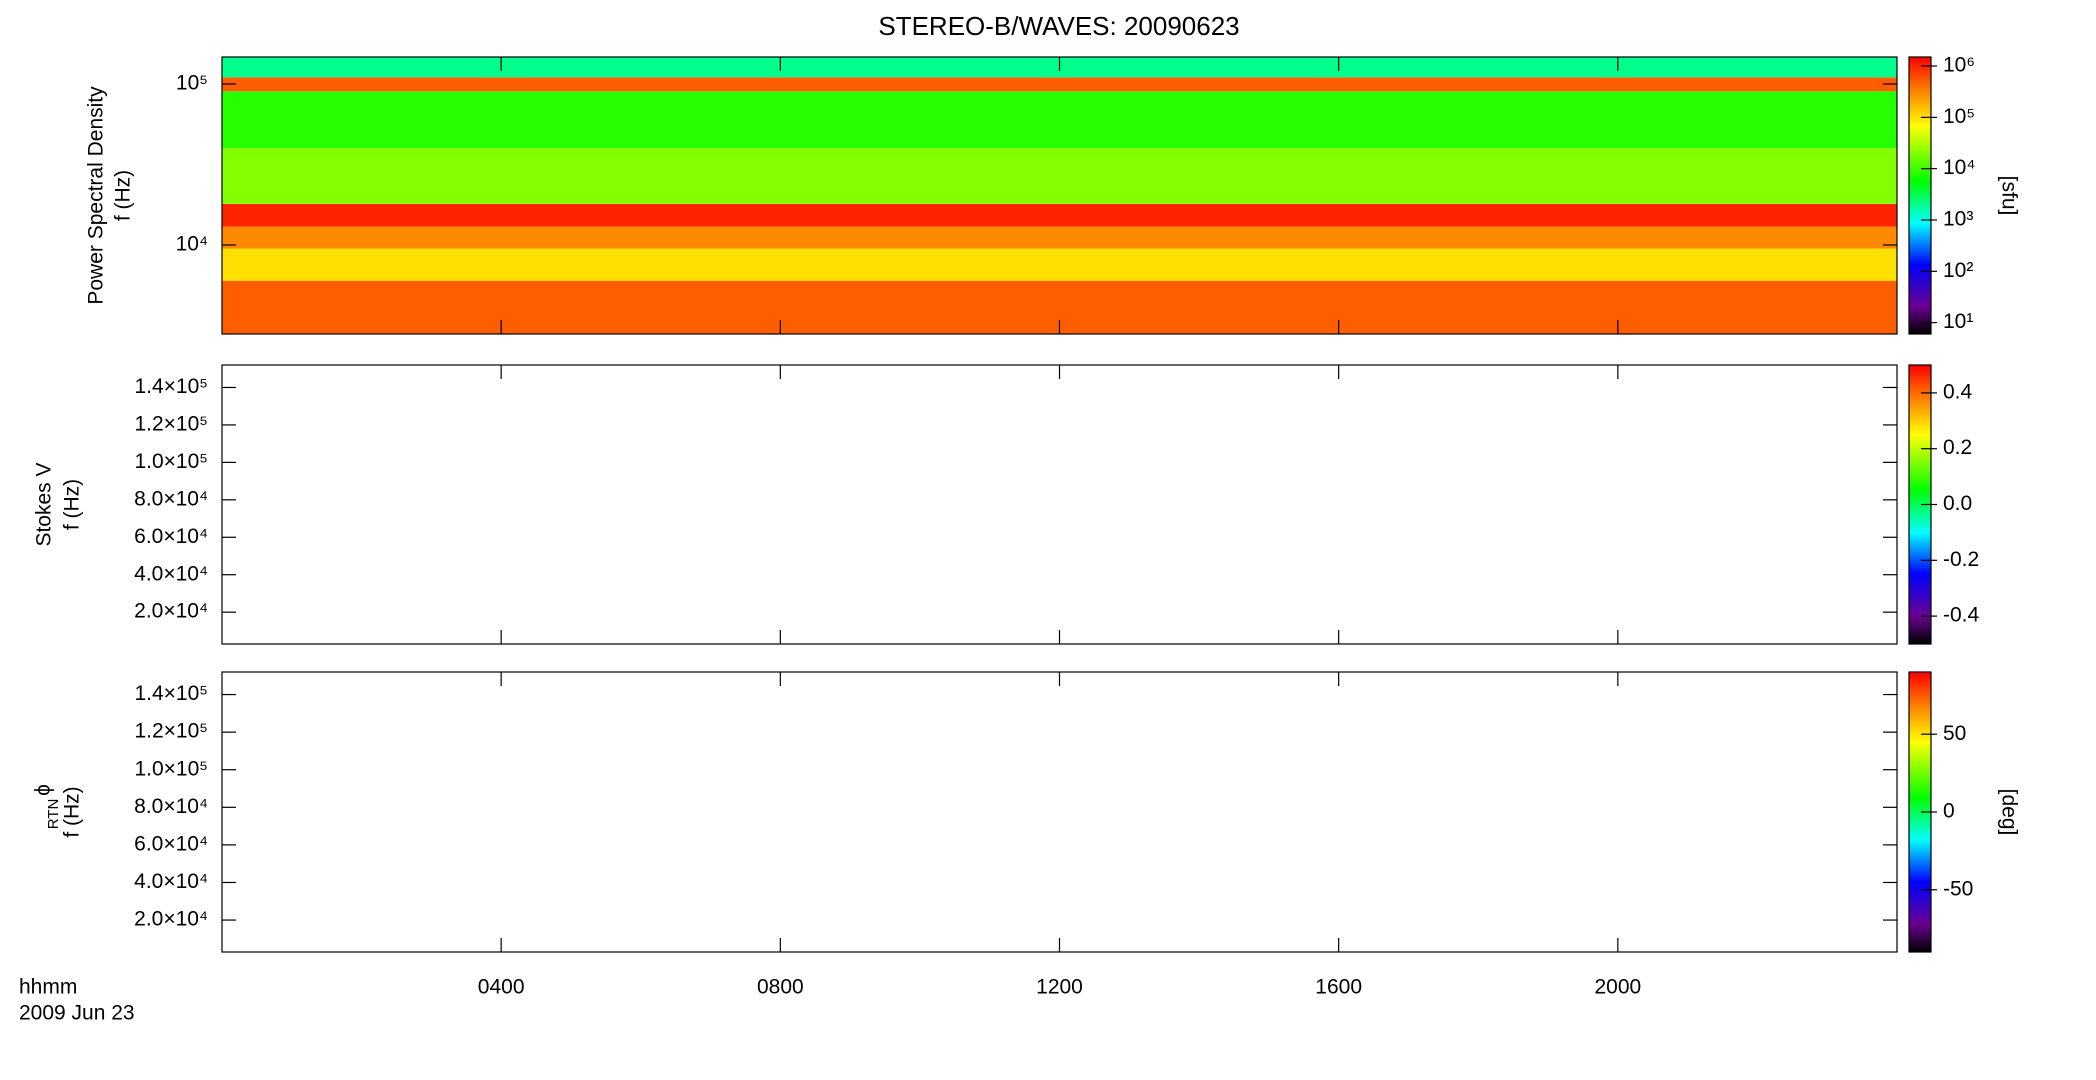 The image size is (2096, 1080). What do you see at coordinates (1058, 26) in the screenshot?
I see `chart-title: STEREO-B/WAVES: 20090623` at bounding box center [1058, 26].